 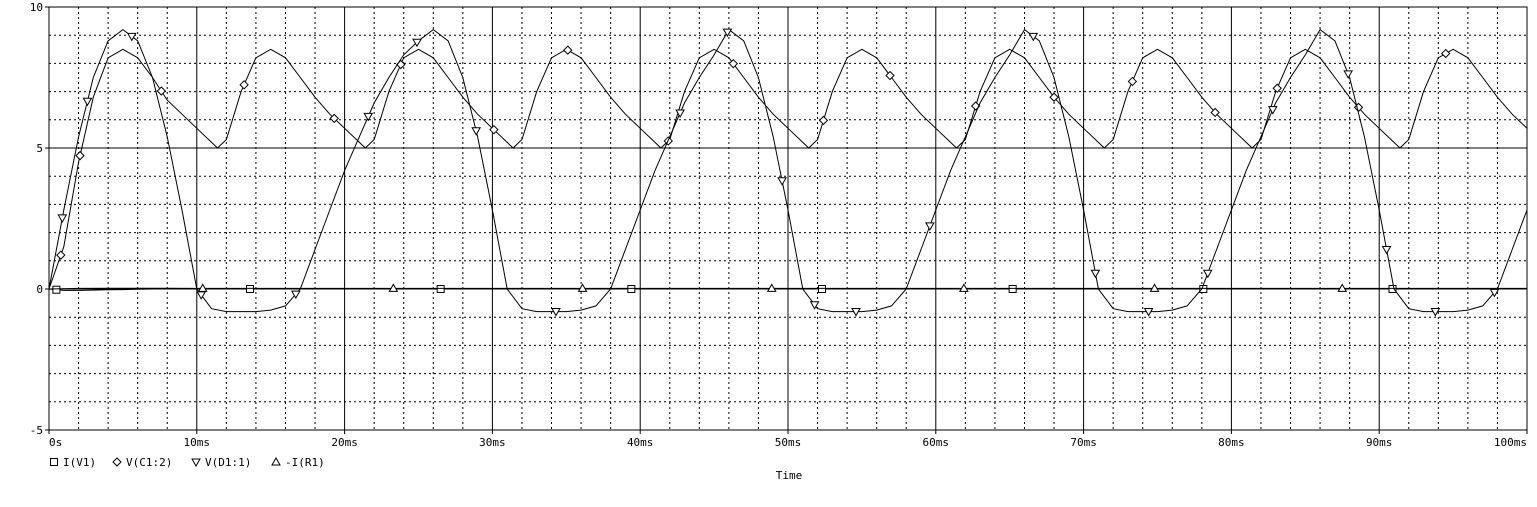 What do you see at coordinates (640, 442) in the screenshot?
I see `x-tick-label: 40ms` at bounding box center [640, 442].